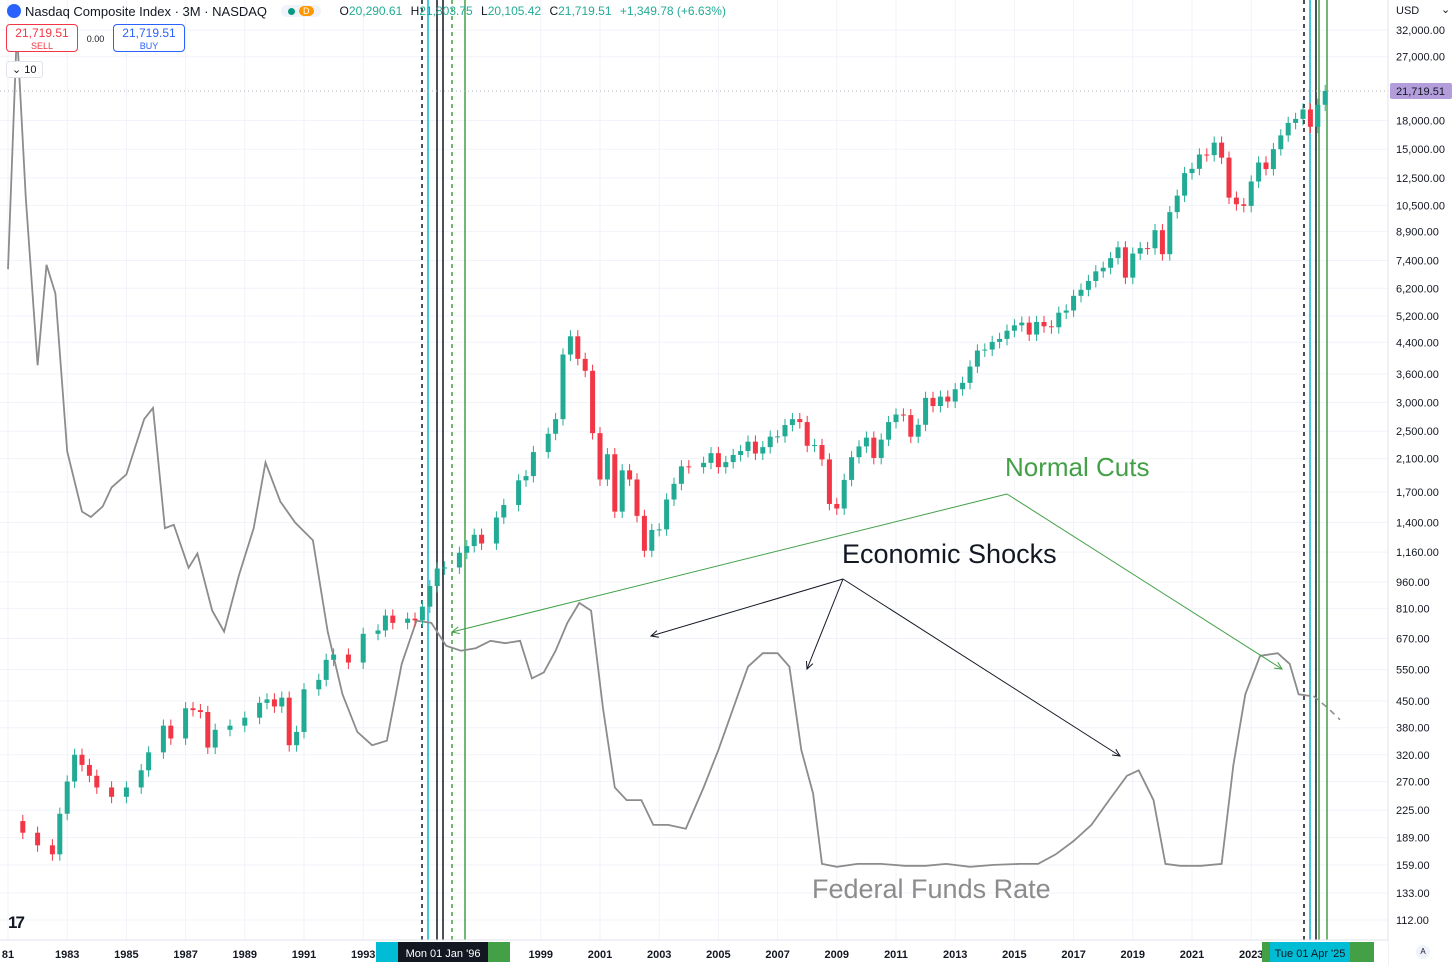 The image size is (1456, 965). I want to click on price-tick-label: 810.00, so click(1413, 610).